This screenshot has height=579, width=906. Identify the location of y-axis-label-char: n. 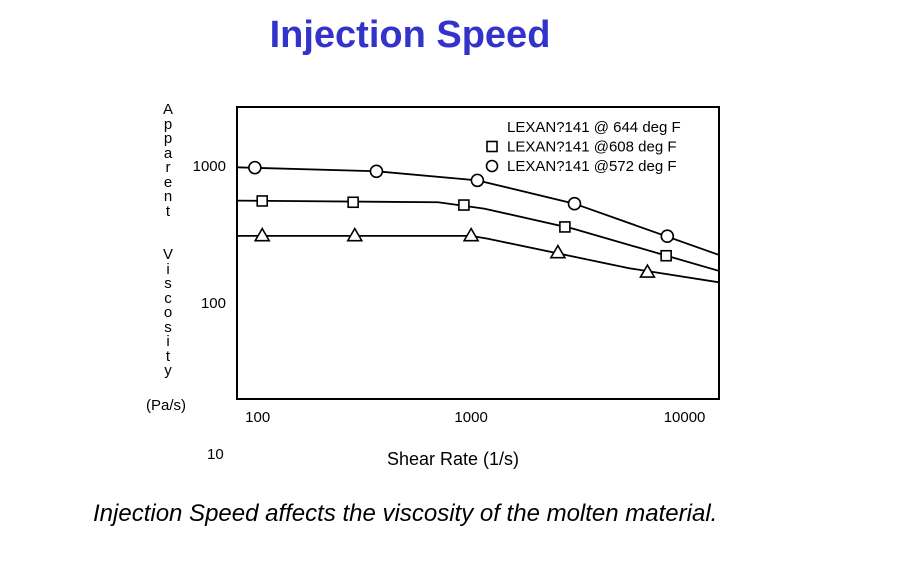
(168, 196).